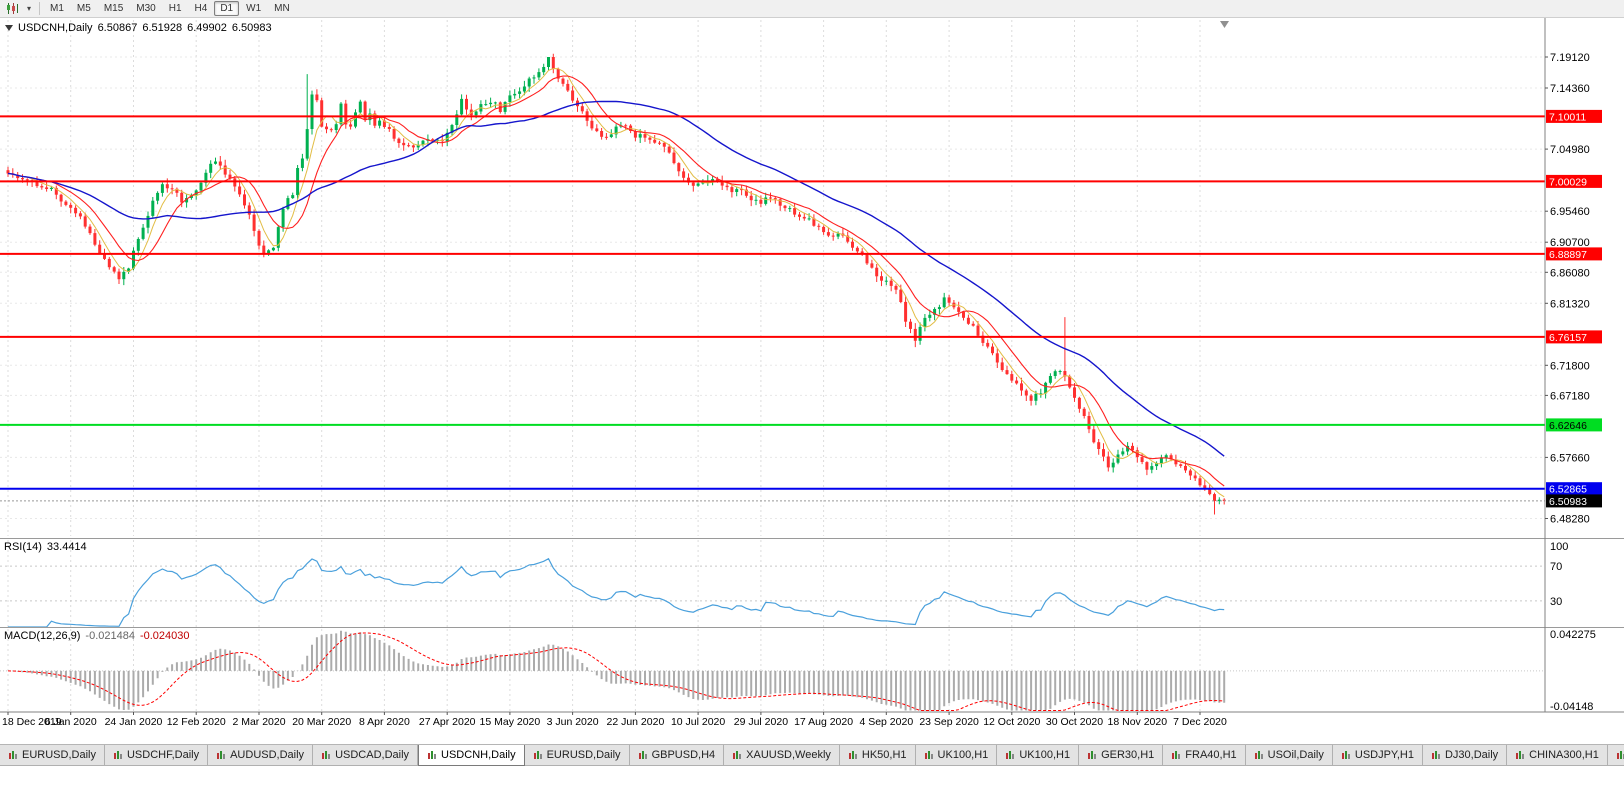 This screenshot has width=1624, height=793. Describe the element at coordinates (1568, 426) in the screenshot. I see `svg-text: 6.62646` at that location.